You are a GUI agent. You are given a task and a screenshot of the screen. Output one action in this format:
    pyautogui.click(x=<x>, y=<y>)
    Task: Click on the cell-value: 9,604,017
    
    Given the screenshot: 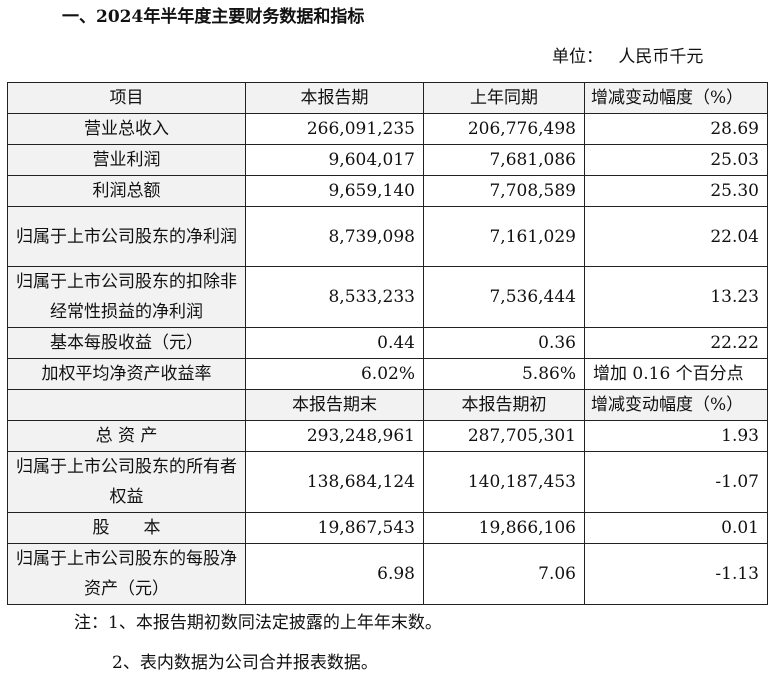 What is the action you would take?
    pyautogui.click(x=334, y=160)
    